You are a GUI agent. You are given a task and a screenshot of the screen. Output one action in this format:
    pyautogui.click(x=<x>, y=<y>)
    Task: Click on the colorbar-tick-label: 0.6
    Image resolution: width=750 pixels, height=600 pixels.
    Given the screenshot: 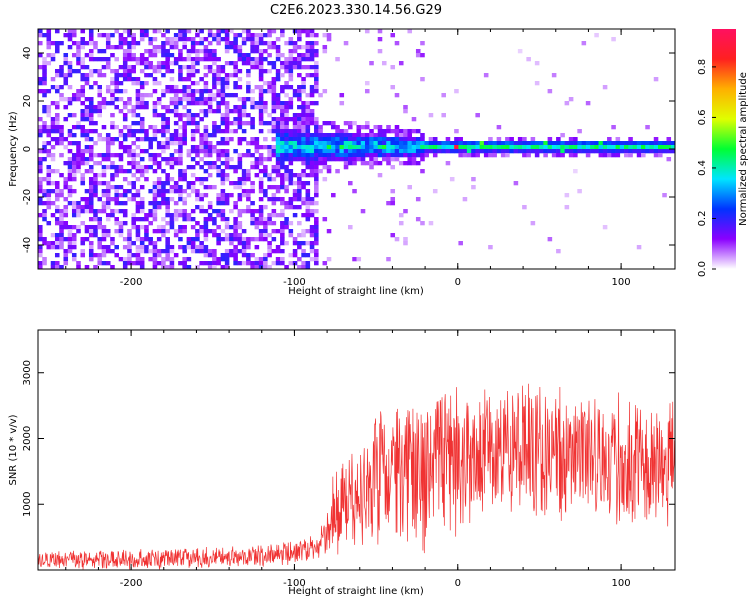 What is the action you would take?
    pyautogui.click(x=702, y=117)
    